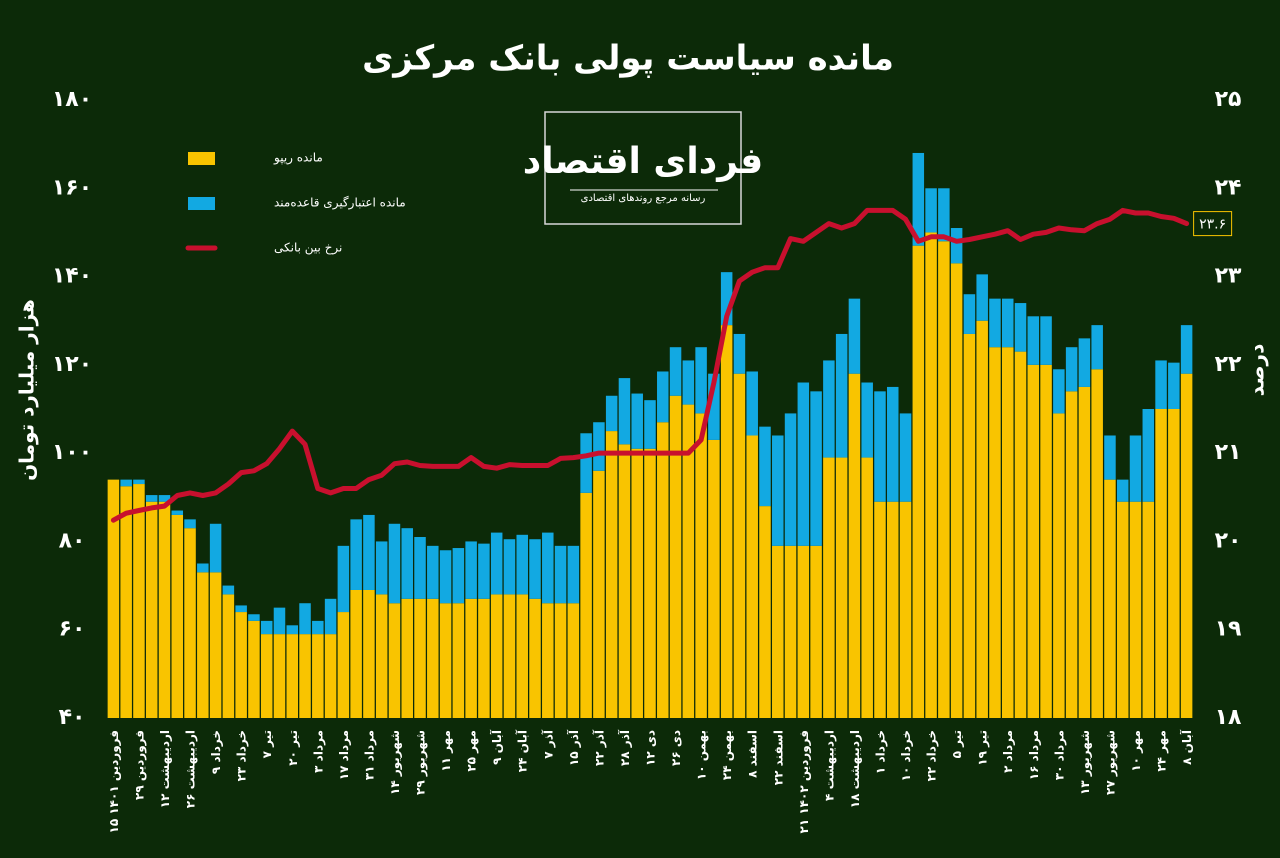 This screenshot has width=1280, height=858. What do you see at coordinates (983, 748) in the screenshot?
I see `x-tick-label: ۱۹ تیر` at bounding box center [983, 748].